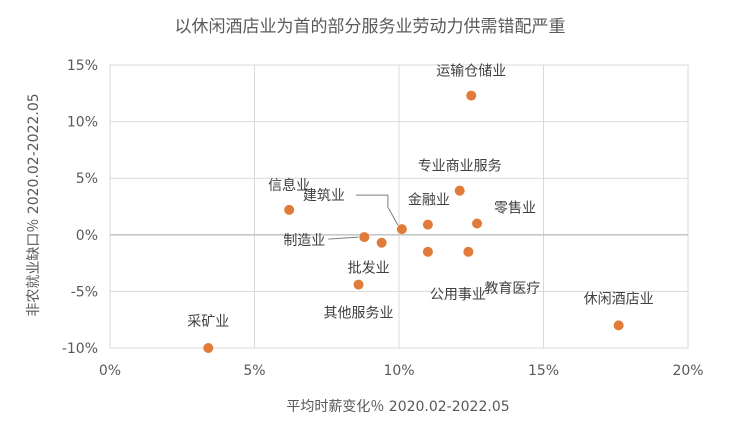 The width and height of the screenshot is (739, 423). What do you see at coordinates (87, 179) in the screenshot?
I see `y-tick-label: 5%` at bounding box center [87, 179].